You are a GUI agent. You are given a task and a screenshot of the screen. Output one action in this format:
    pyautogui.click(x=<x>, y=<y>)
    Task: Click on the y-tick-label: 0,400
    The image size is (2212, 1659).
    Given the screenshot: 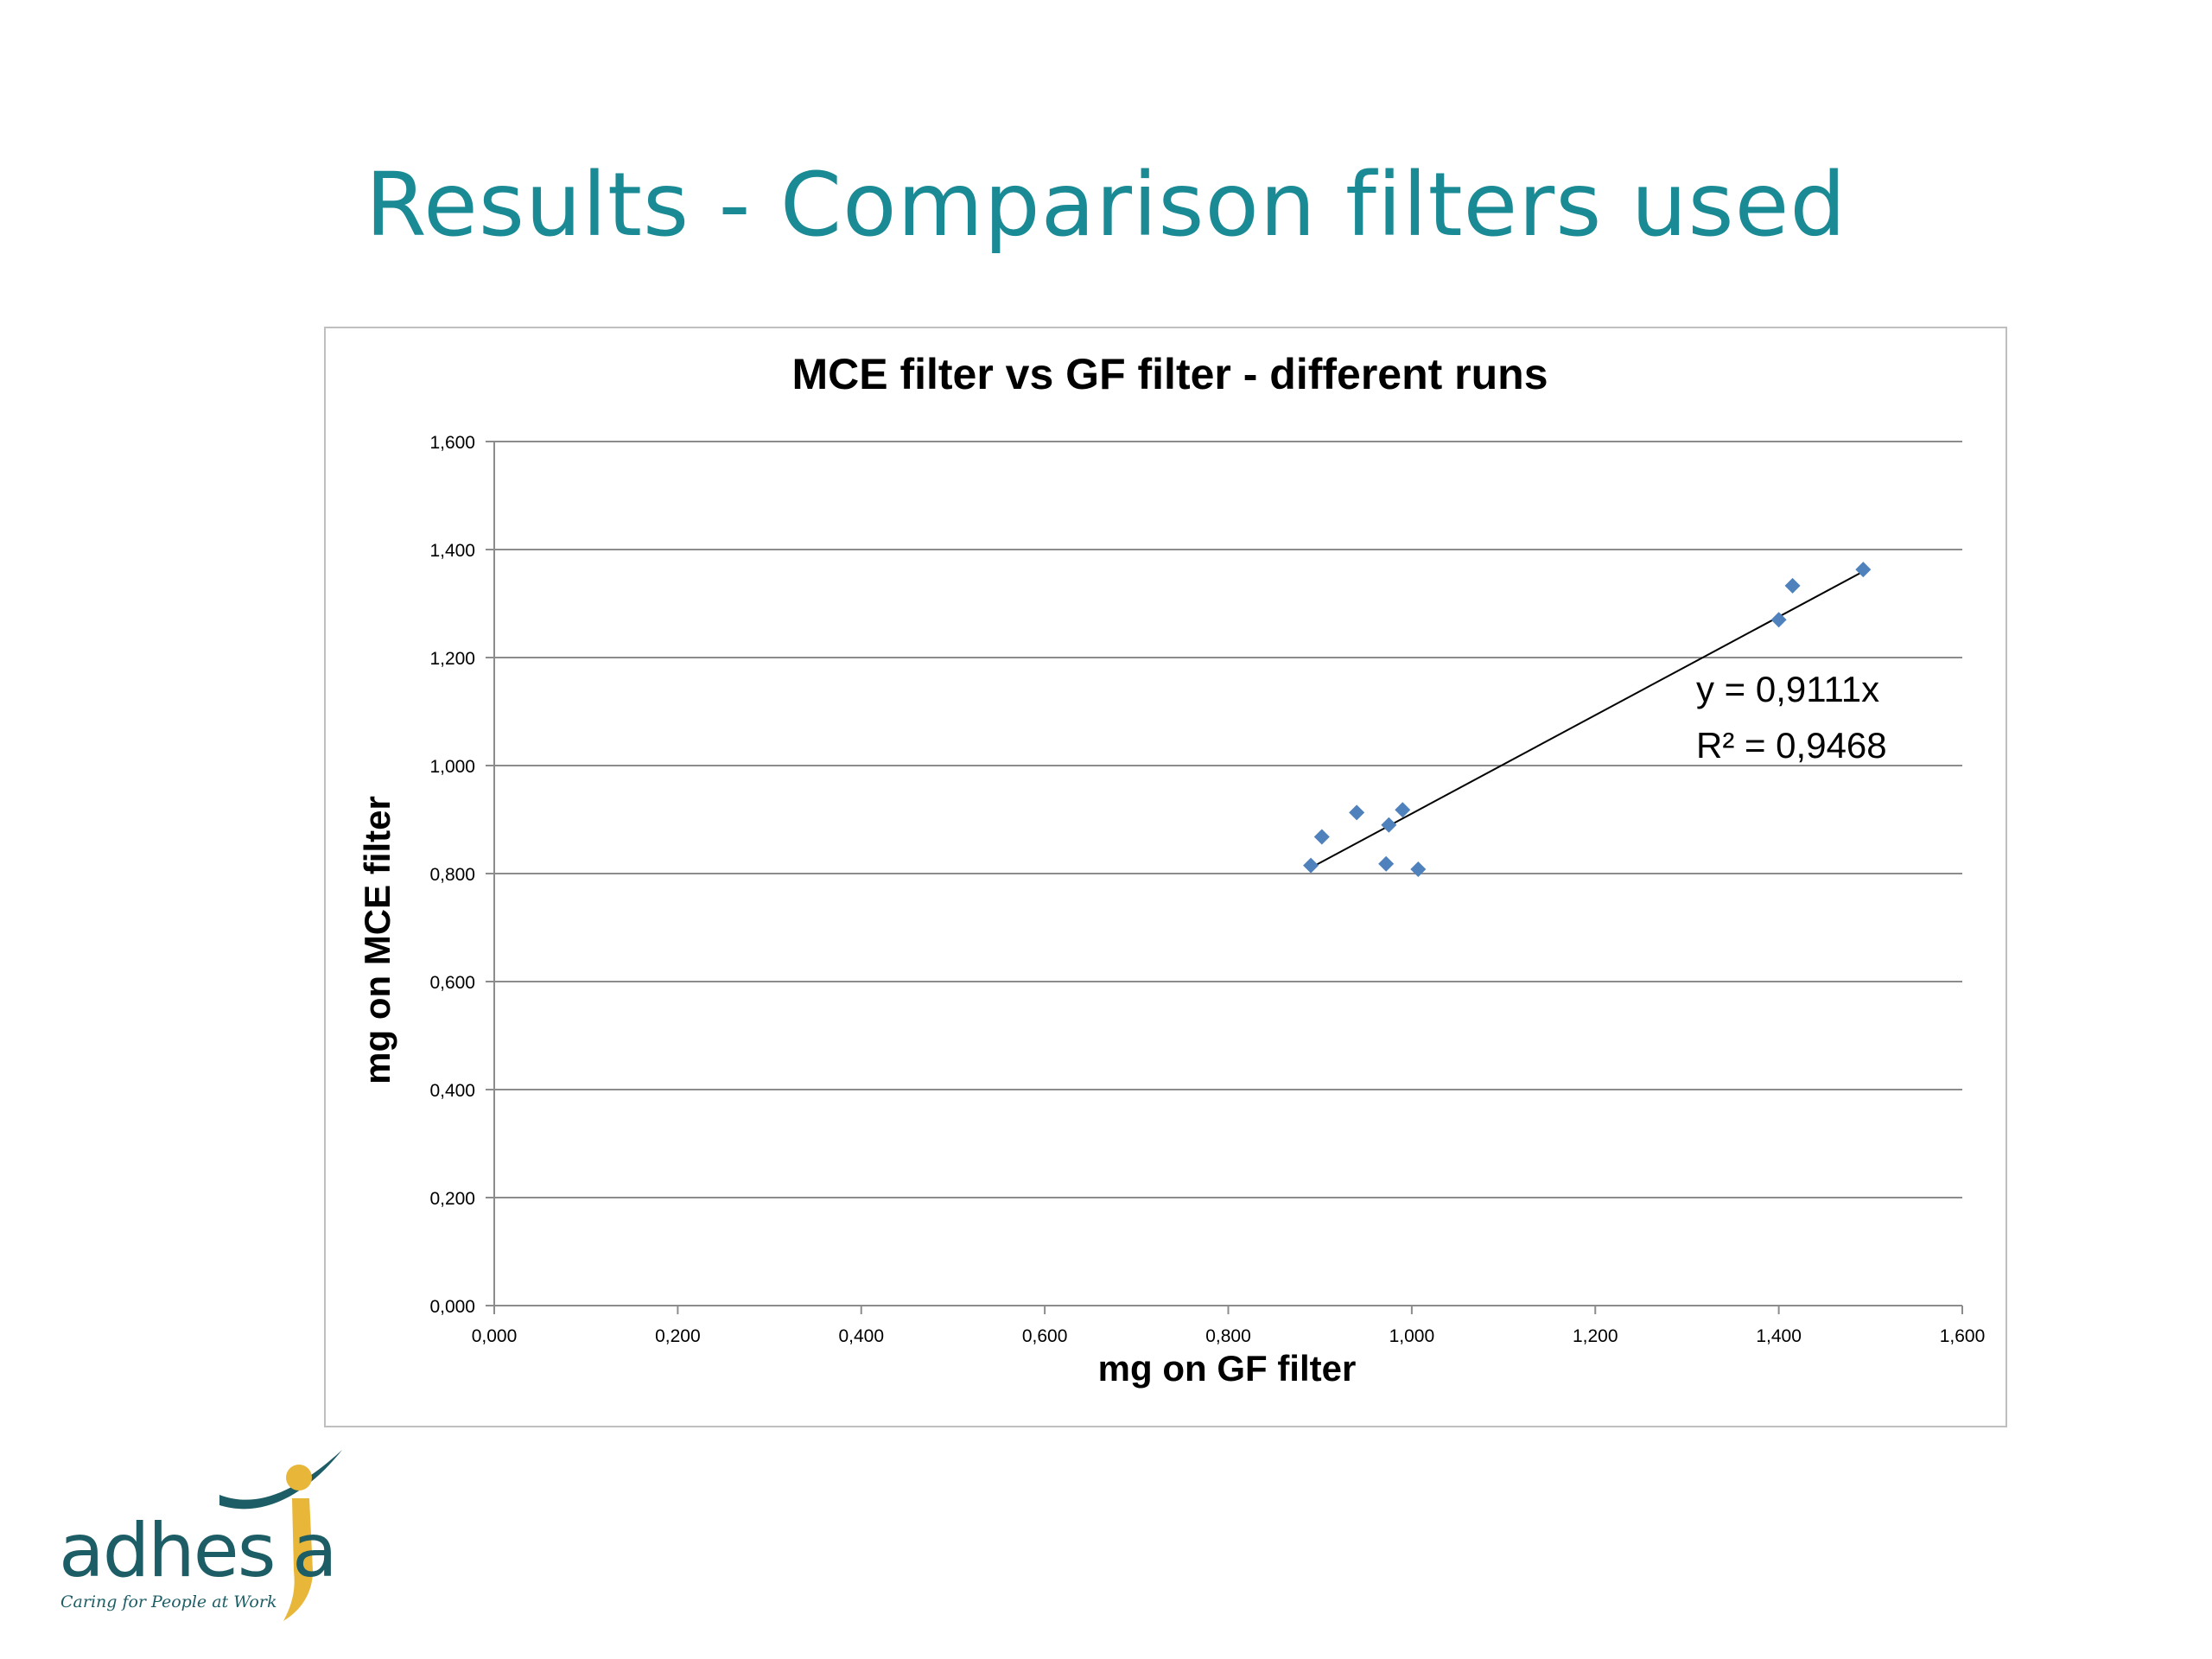 What is the action you would take?
    pyautogui.click(x=452, y=1091)
    